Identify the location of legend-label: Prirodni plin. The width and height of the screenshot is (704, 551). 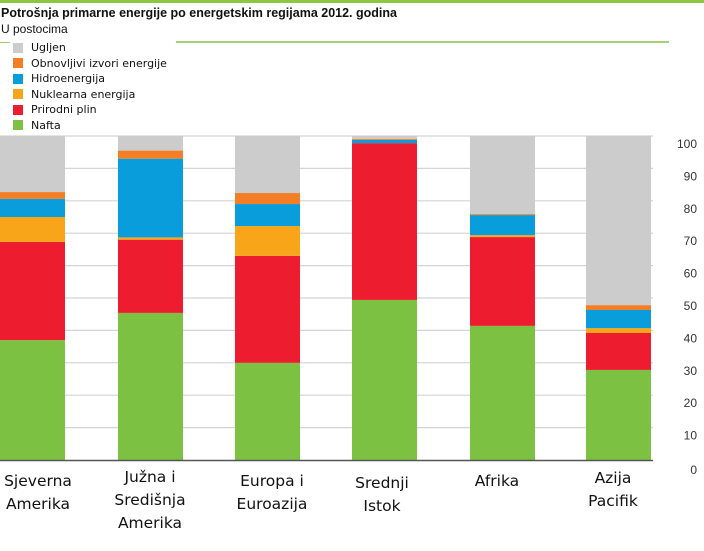
(64, 110).